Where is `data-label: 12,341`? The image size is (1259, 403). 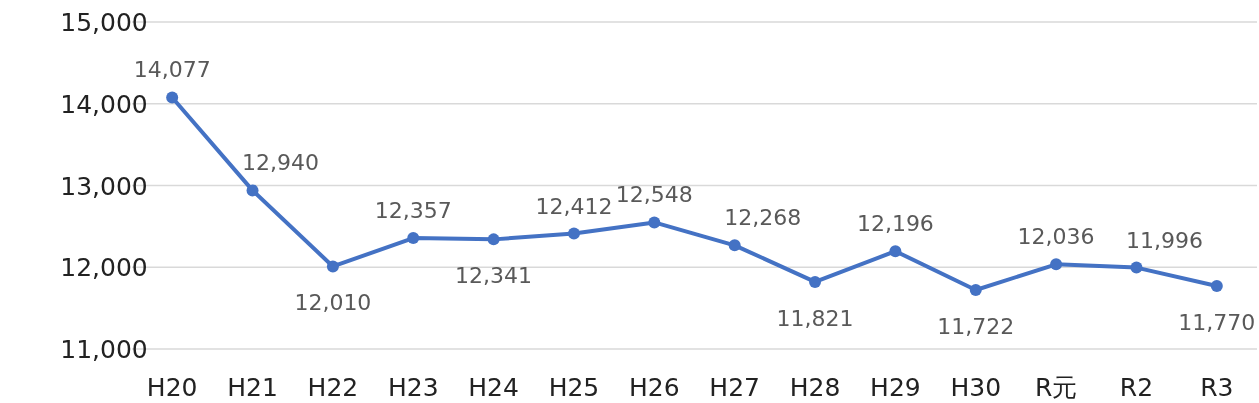
data-label: 12,341 is located at coordinates (494, 276).